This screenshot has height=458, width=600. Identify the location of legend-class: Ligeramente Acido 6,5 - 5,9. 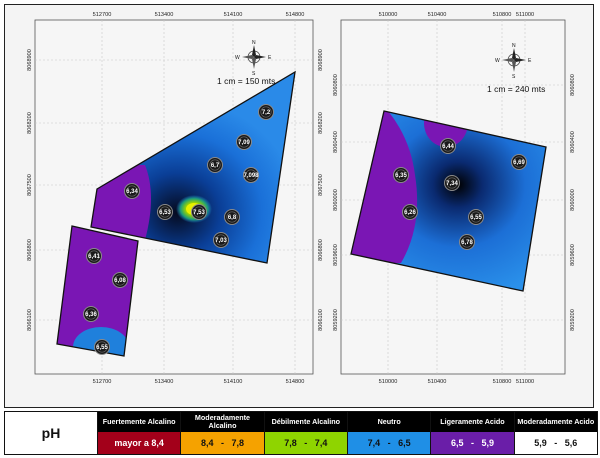
(473, 433).